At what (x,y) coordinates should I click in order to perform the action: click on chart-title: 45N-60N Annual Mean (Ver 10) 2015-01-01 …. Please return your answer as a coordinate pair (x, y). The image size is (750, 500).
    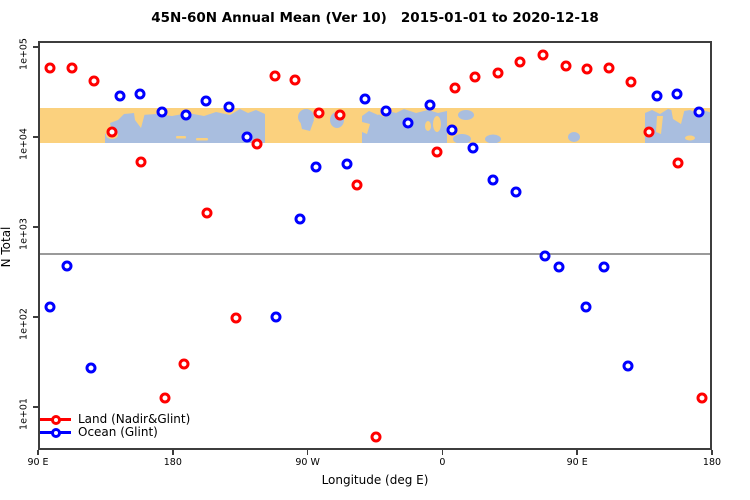
    Looking at the image, I should click on (375, 18).